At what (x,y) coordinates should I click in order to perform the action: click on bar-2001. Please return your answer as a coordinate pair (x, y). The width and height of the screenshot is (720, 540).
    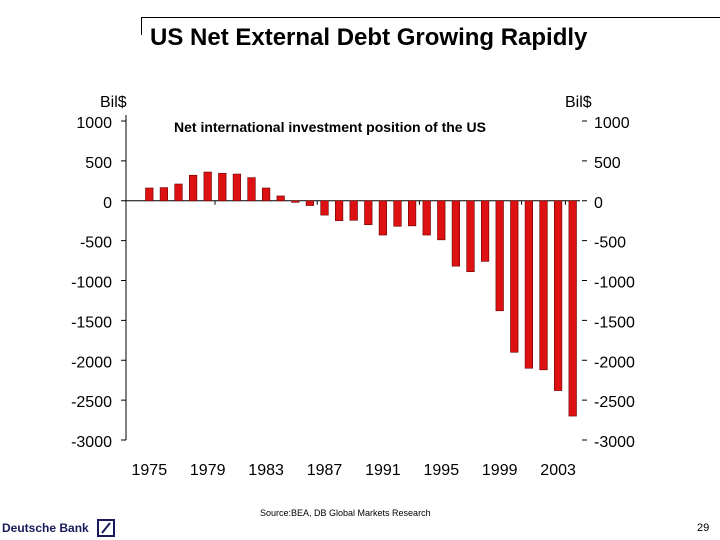
    Looking at the image, I should click on (528, 284).